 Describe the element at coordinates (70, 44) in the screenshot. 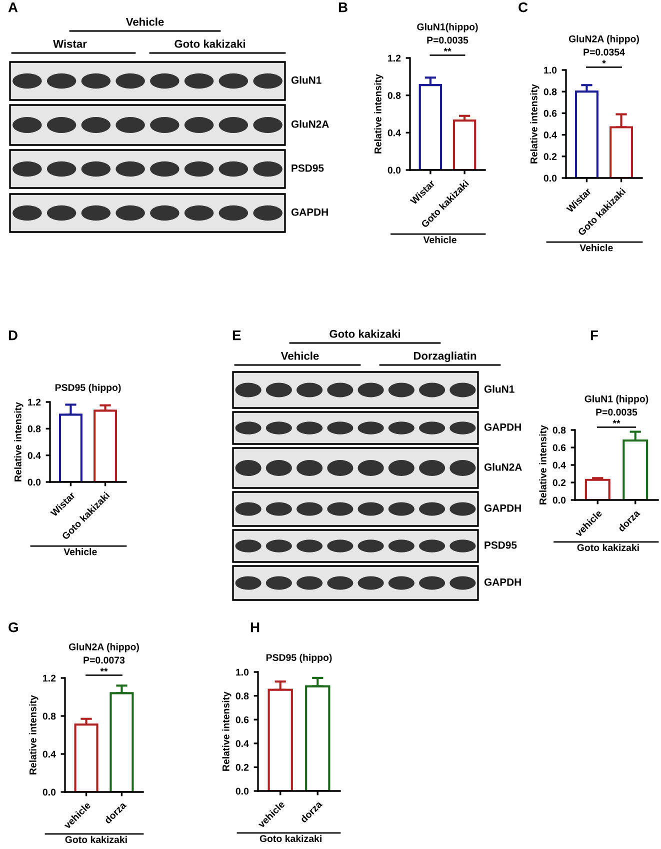

I see `text: Wistar` at that location.